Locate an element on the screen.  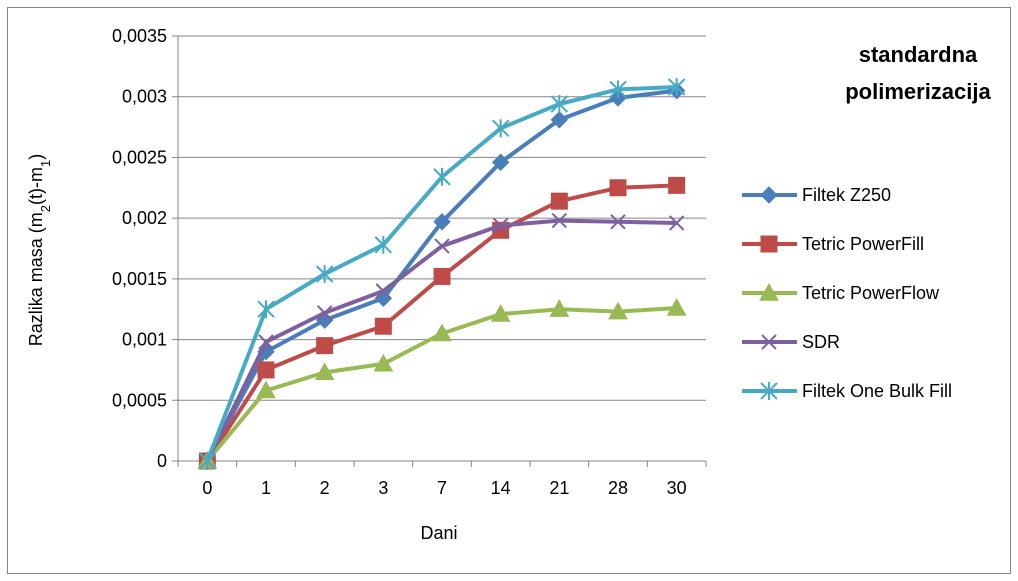
x-tick-label: 28 is located at coordinates (618, 488).